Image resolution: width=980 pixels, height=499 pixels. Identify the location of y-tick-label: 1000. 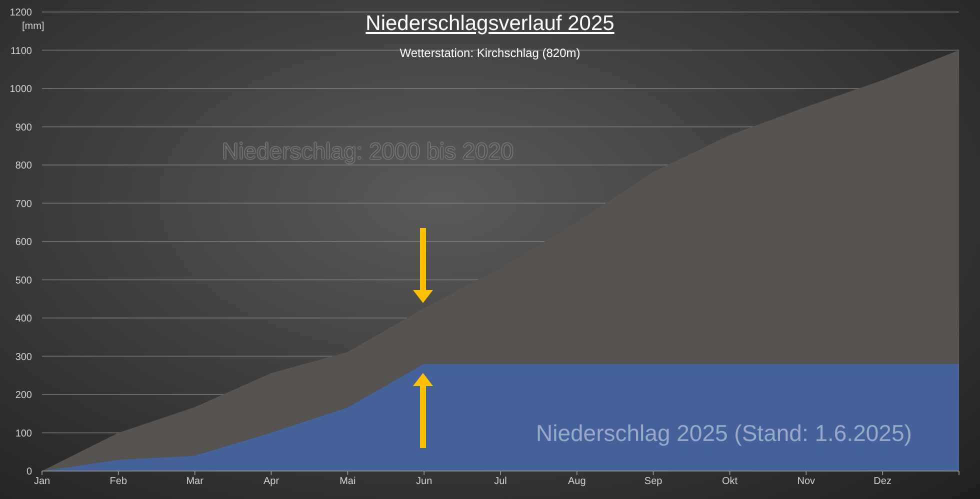
(21, 90).